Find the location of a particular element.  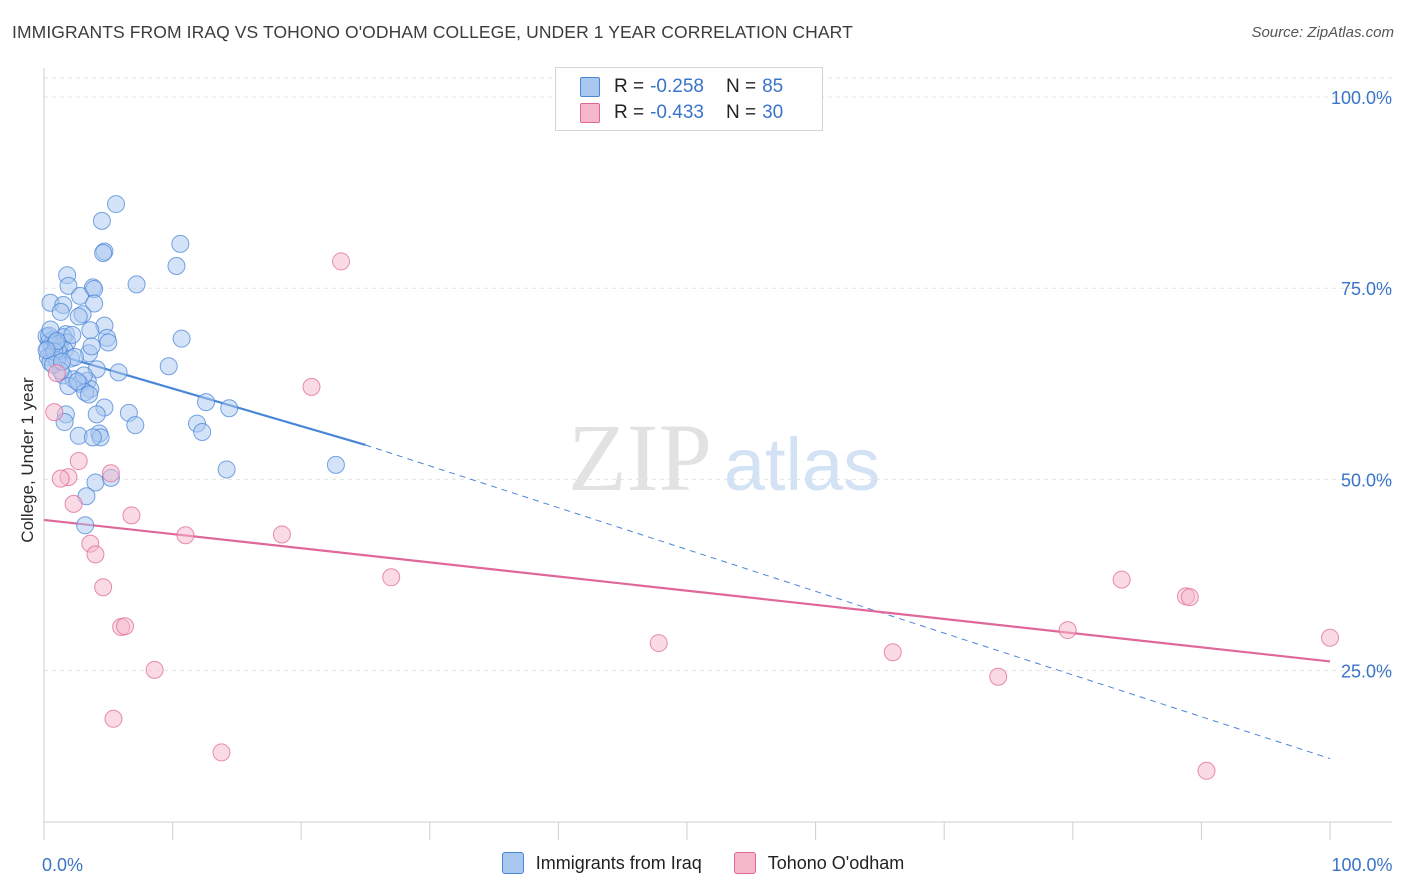

y-axis-label-wrap: College, Under 1 year is located at coordinates (28, 459).